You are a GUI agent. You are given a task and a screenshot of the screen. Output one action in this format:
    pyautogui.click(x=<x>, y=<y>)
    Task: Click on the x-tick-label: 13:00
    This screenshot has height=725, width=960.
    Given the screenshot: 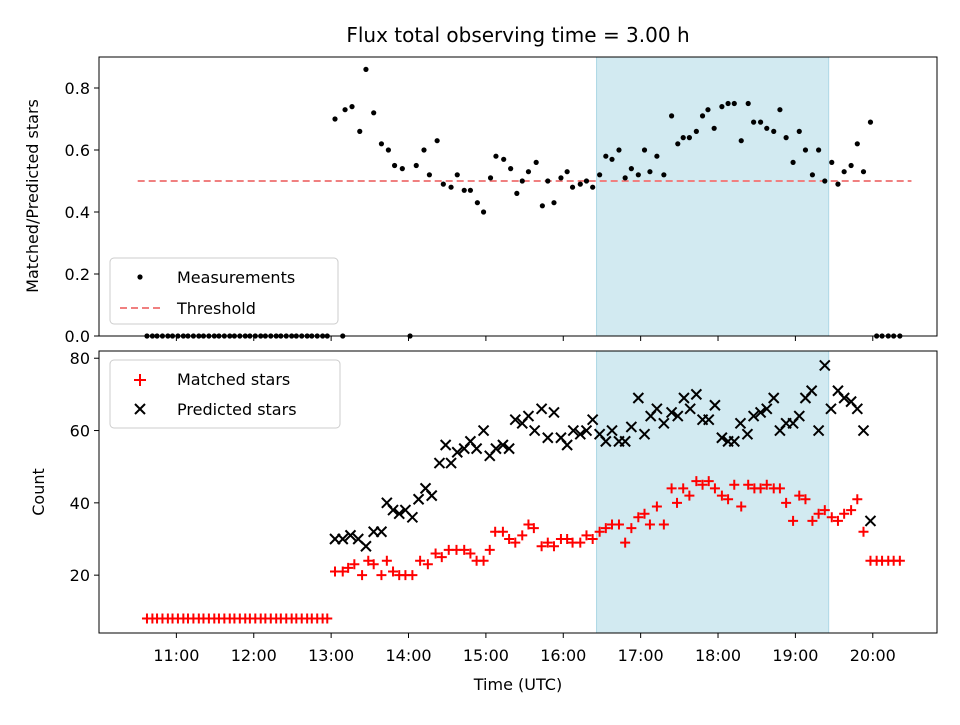 What is the action you would take?
    pyautogui.click(x=331, y=655)
    